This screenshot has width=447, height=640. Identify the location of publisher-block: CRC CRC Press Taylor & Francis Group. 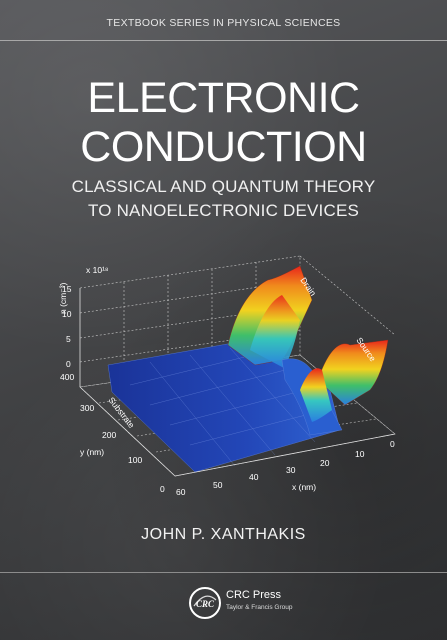
(258, 606).